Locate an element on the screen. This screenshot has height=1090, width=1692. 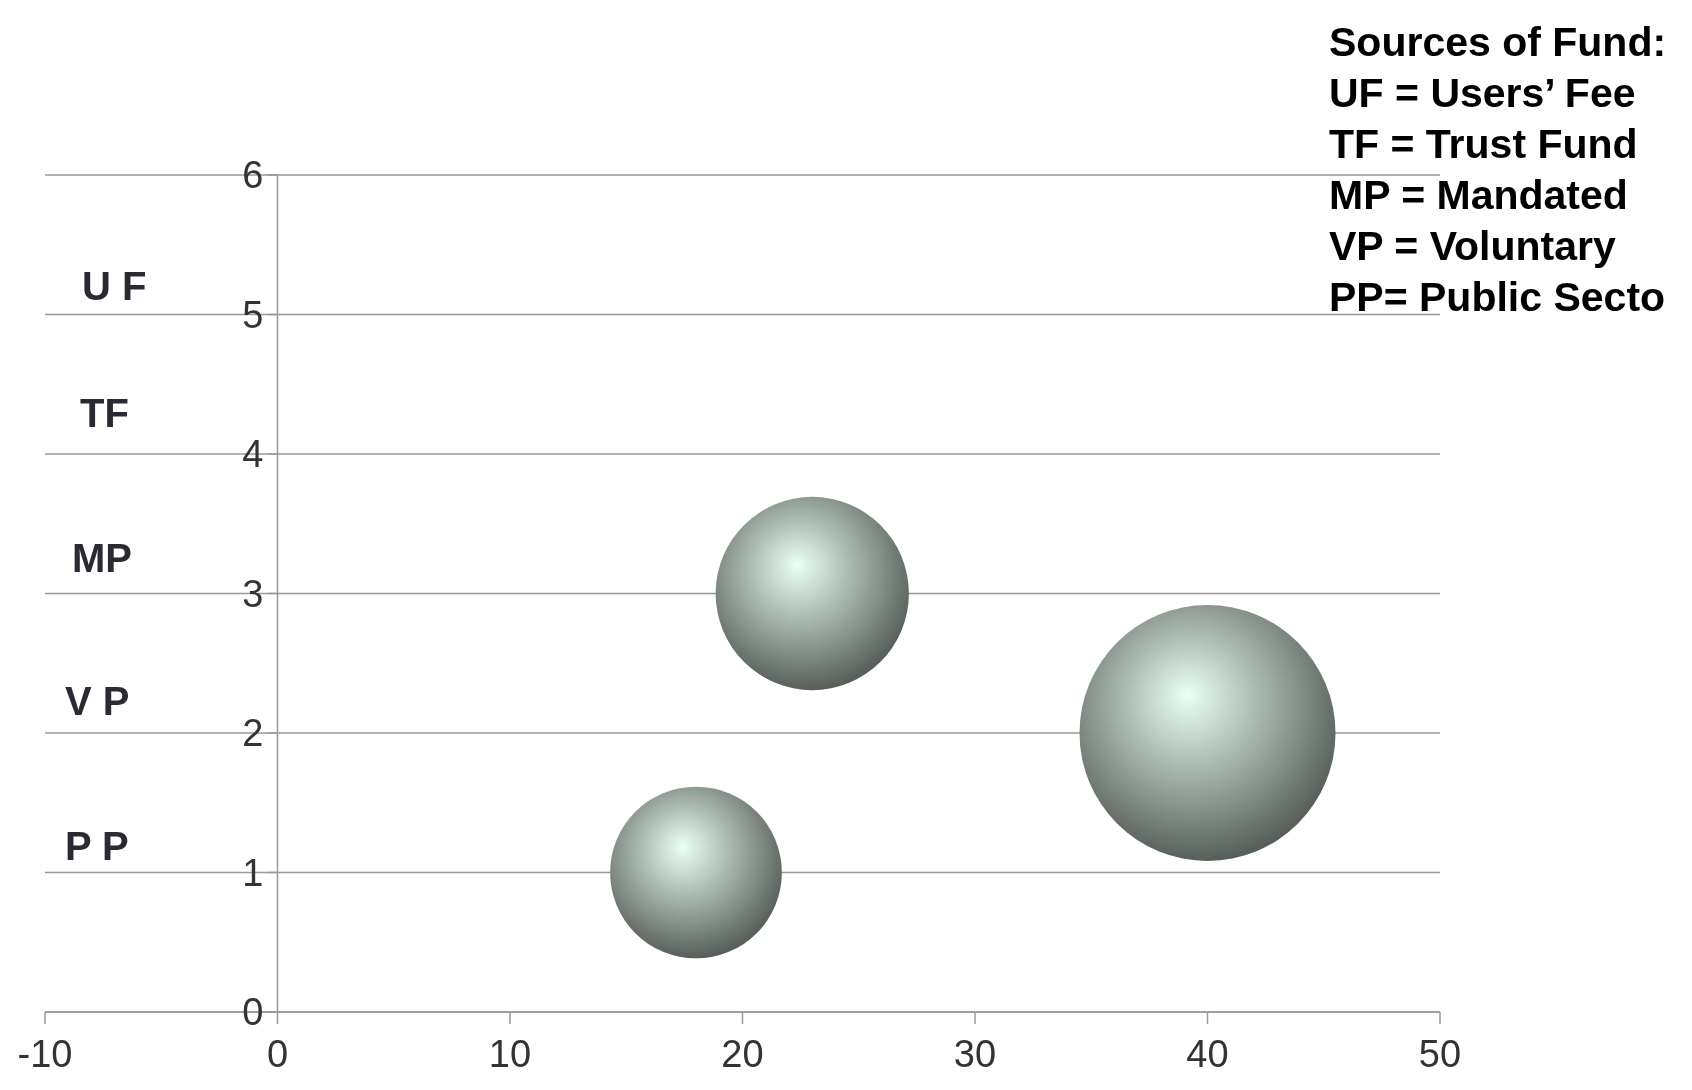
y-tick-label: 2 is located at coordinates (253, 733).